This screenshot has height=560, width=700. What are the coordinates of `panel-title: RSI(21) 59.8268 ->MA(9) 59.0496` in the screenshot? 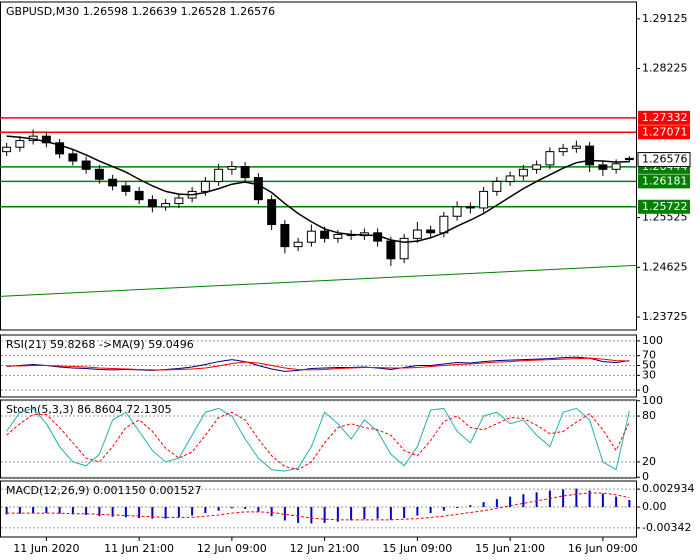 It's located at (100, 344).